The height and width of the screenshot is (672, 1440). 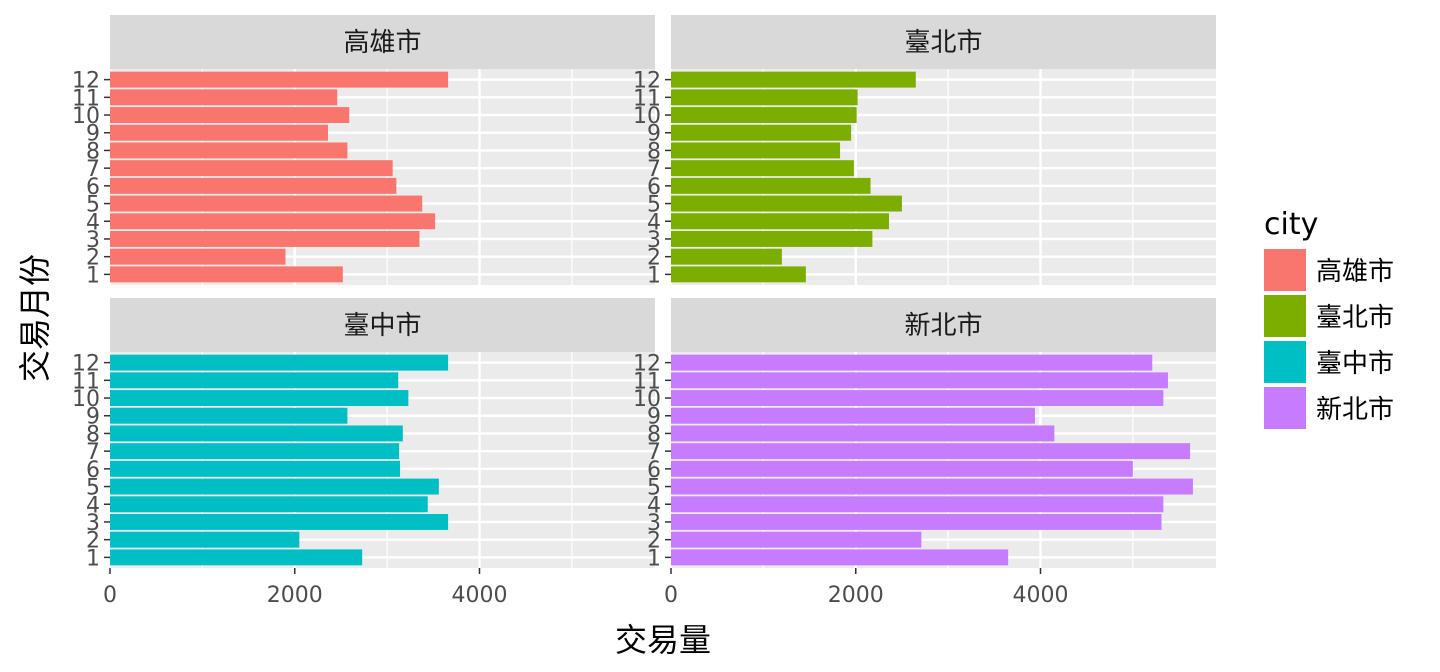 What do you see at coordinates (663, 640) in the screenshot?
I see `x-axis-title: 交易量` at bounding box center [663, 640].